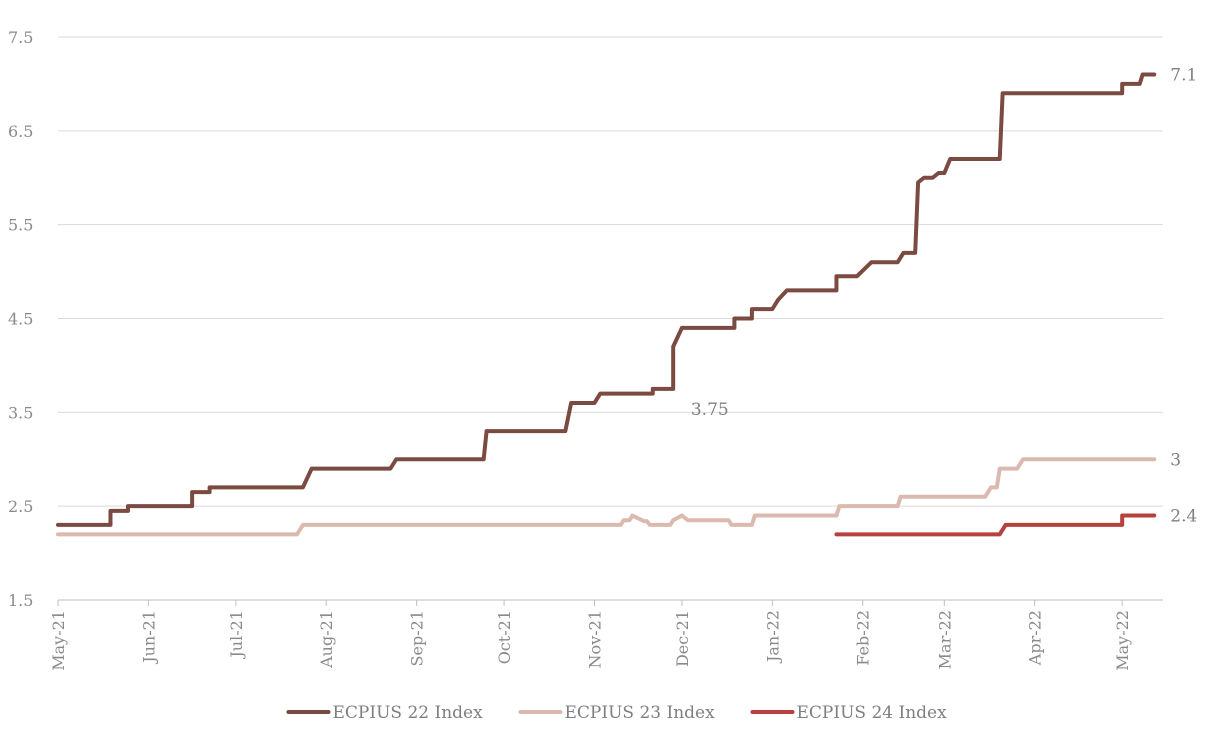 The height and width of the screenshot is (733, 1215). I want to click on x-tick-label: Jul-21, so click(236, 635).